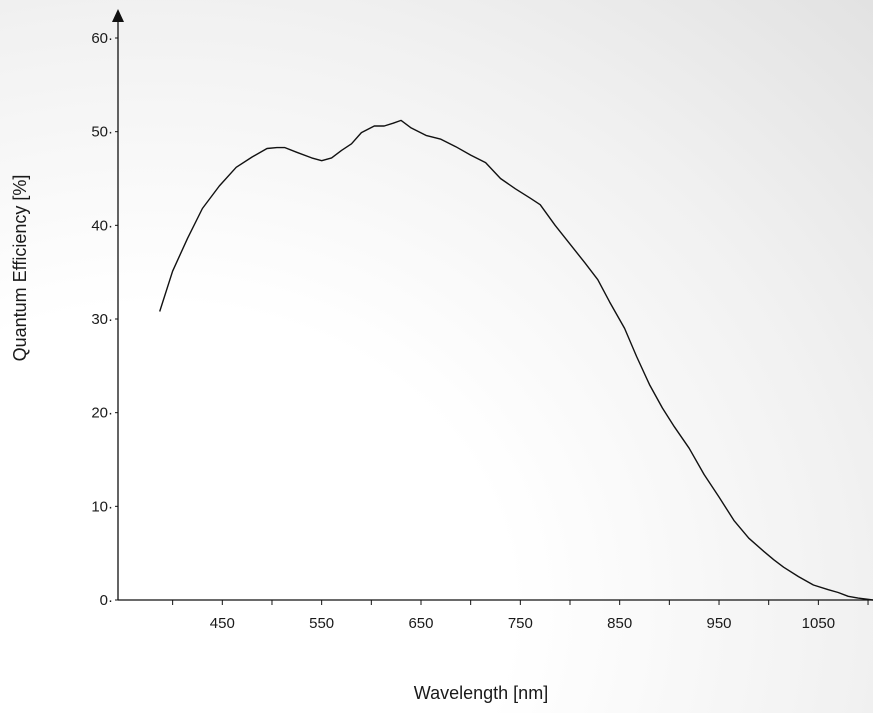 This screenshot has height=713, width=873. I want to click on x-tick-label: 750, so click(520, 623).